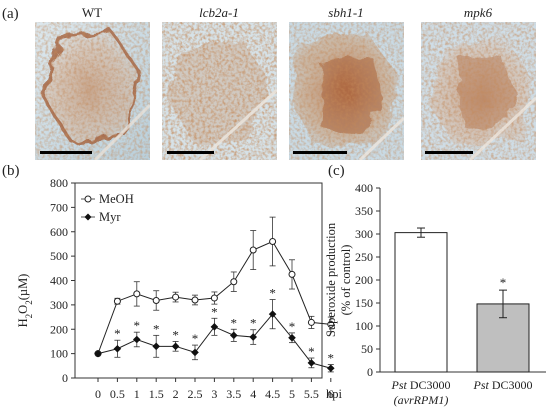 This screenshot has height=409, width=550. What do you see at coordinates (88, 199) in the screenshot?
I see `legend-marker-meoh` at bounding box center [88, 199].